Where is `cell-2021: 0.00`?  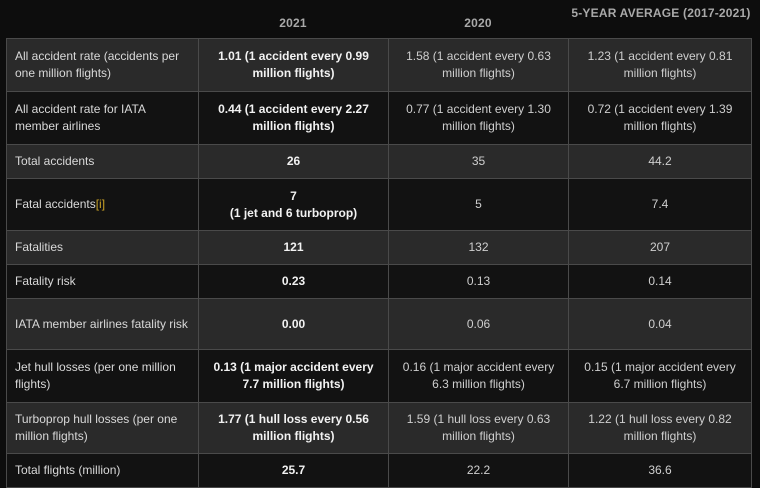 cell-2021: 0.00 is located at coordinates (293, 324).